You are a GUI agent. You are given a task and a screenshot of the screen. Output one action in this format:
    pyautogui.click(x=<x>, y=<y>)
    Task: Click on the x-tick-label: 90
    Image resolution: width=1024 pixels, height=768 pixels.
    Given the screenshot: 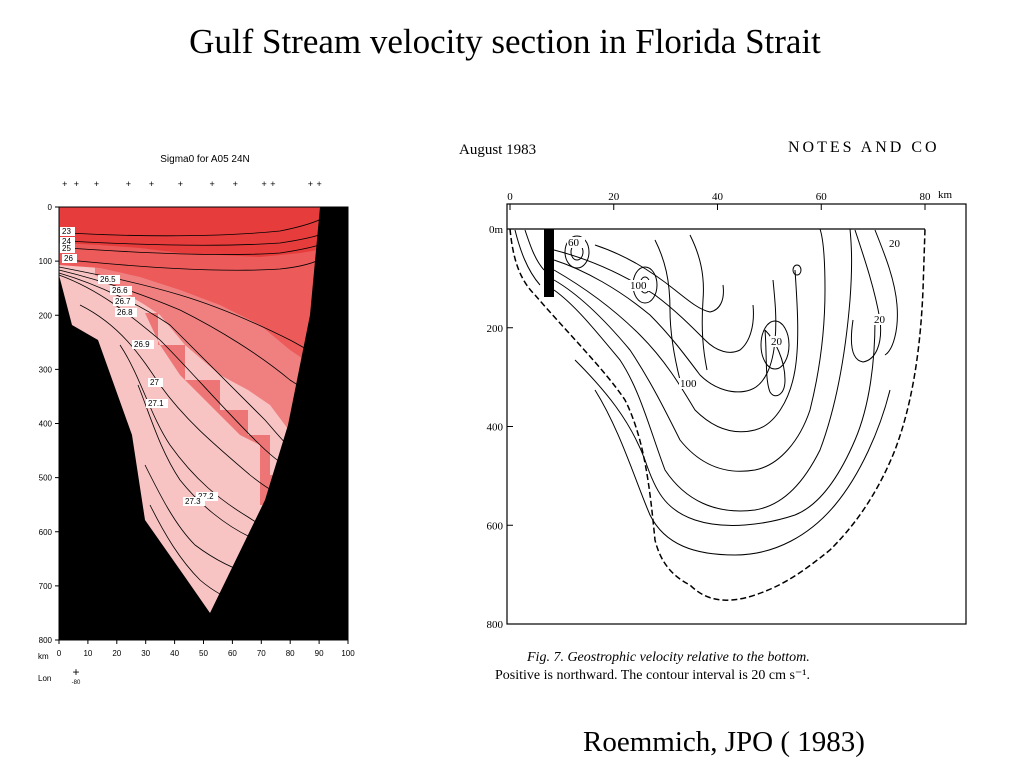 What is the action you would take?
    pyautogui.click(x=319, y=653)
    